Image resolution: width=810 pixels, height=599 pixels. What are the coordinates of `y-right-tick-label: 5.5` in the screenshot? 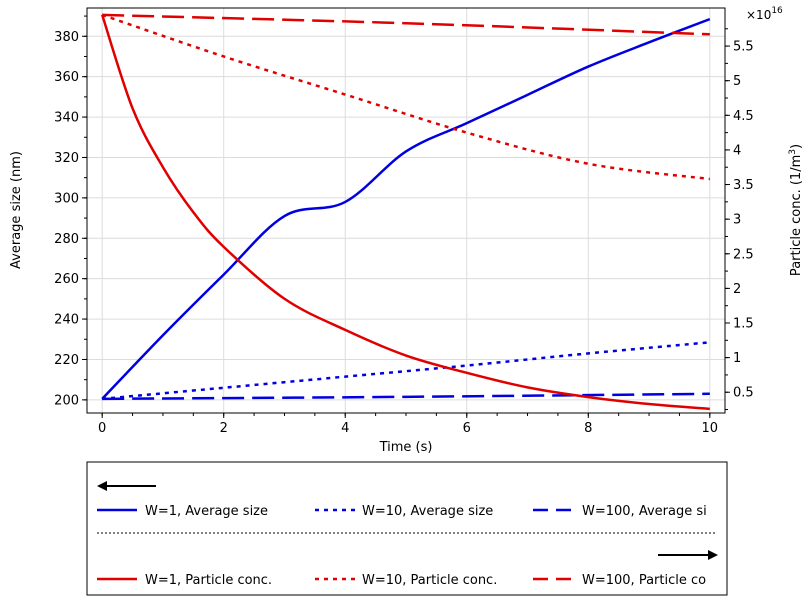 It's located at (743, 47).